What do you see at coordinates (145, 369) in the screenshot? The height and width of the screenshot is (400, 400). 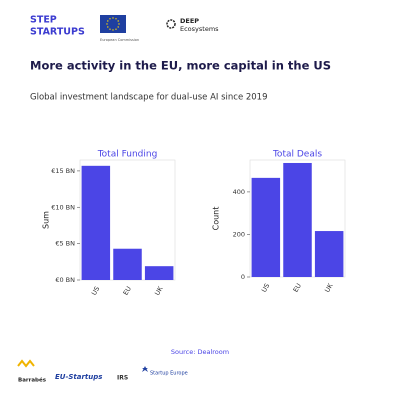 I see `startup-europe-icon` at bounding box center [145, 369].